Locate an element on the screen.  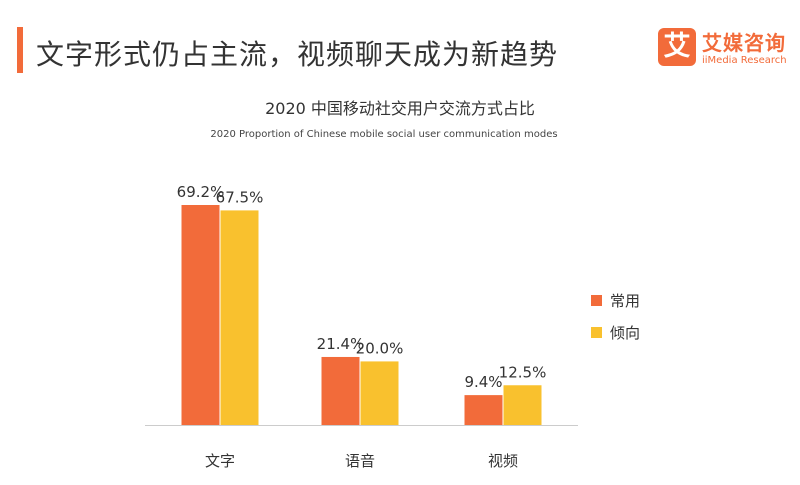
slide-title: 文字形式仍占主流，视频聊天成为新趋势 is located at coordinates (297, 54).